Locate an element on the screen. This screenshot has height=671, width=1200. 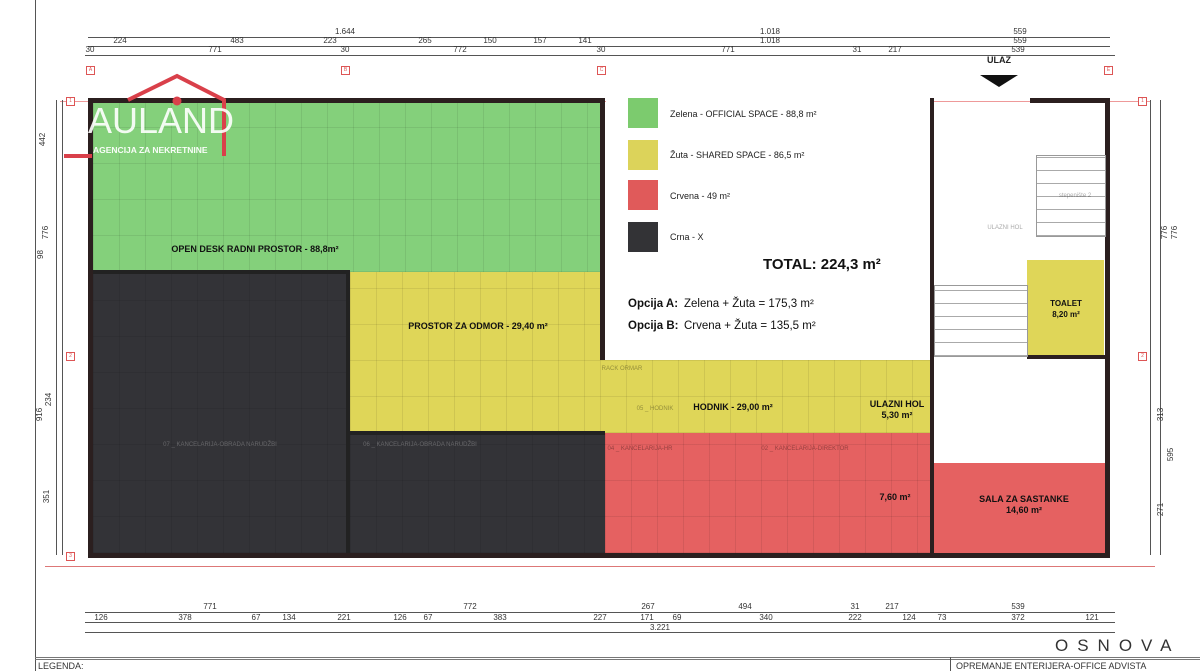
dimension-label: 227 is located at coordinates (600, 617).